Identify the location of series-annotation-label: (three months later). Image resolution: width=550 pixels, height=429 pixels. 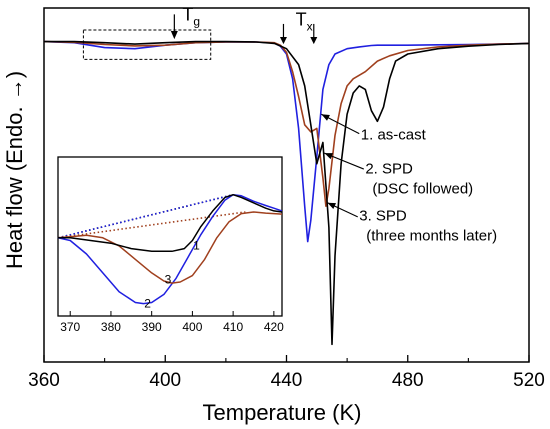
(431, 235).